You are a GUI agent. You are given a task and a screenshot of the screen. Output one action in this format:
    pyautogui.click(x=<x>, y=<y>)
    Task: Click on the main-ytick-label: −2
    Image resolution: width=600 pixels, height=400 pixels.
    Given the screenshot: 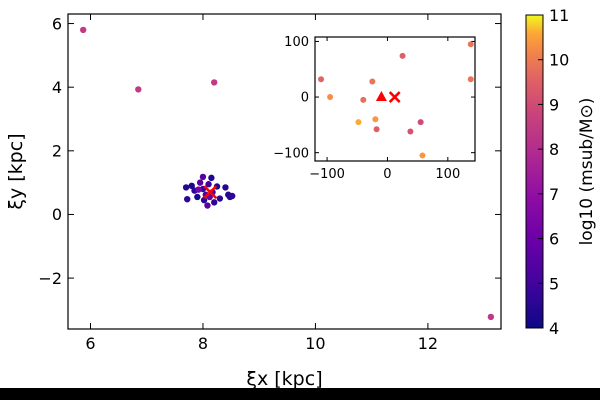 What is the action you would take?
    pyautogui.click(x=50, y=278)
    